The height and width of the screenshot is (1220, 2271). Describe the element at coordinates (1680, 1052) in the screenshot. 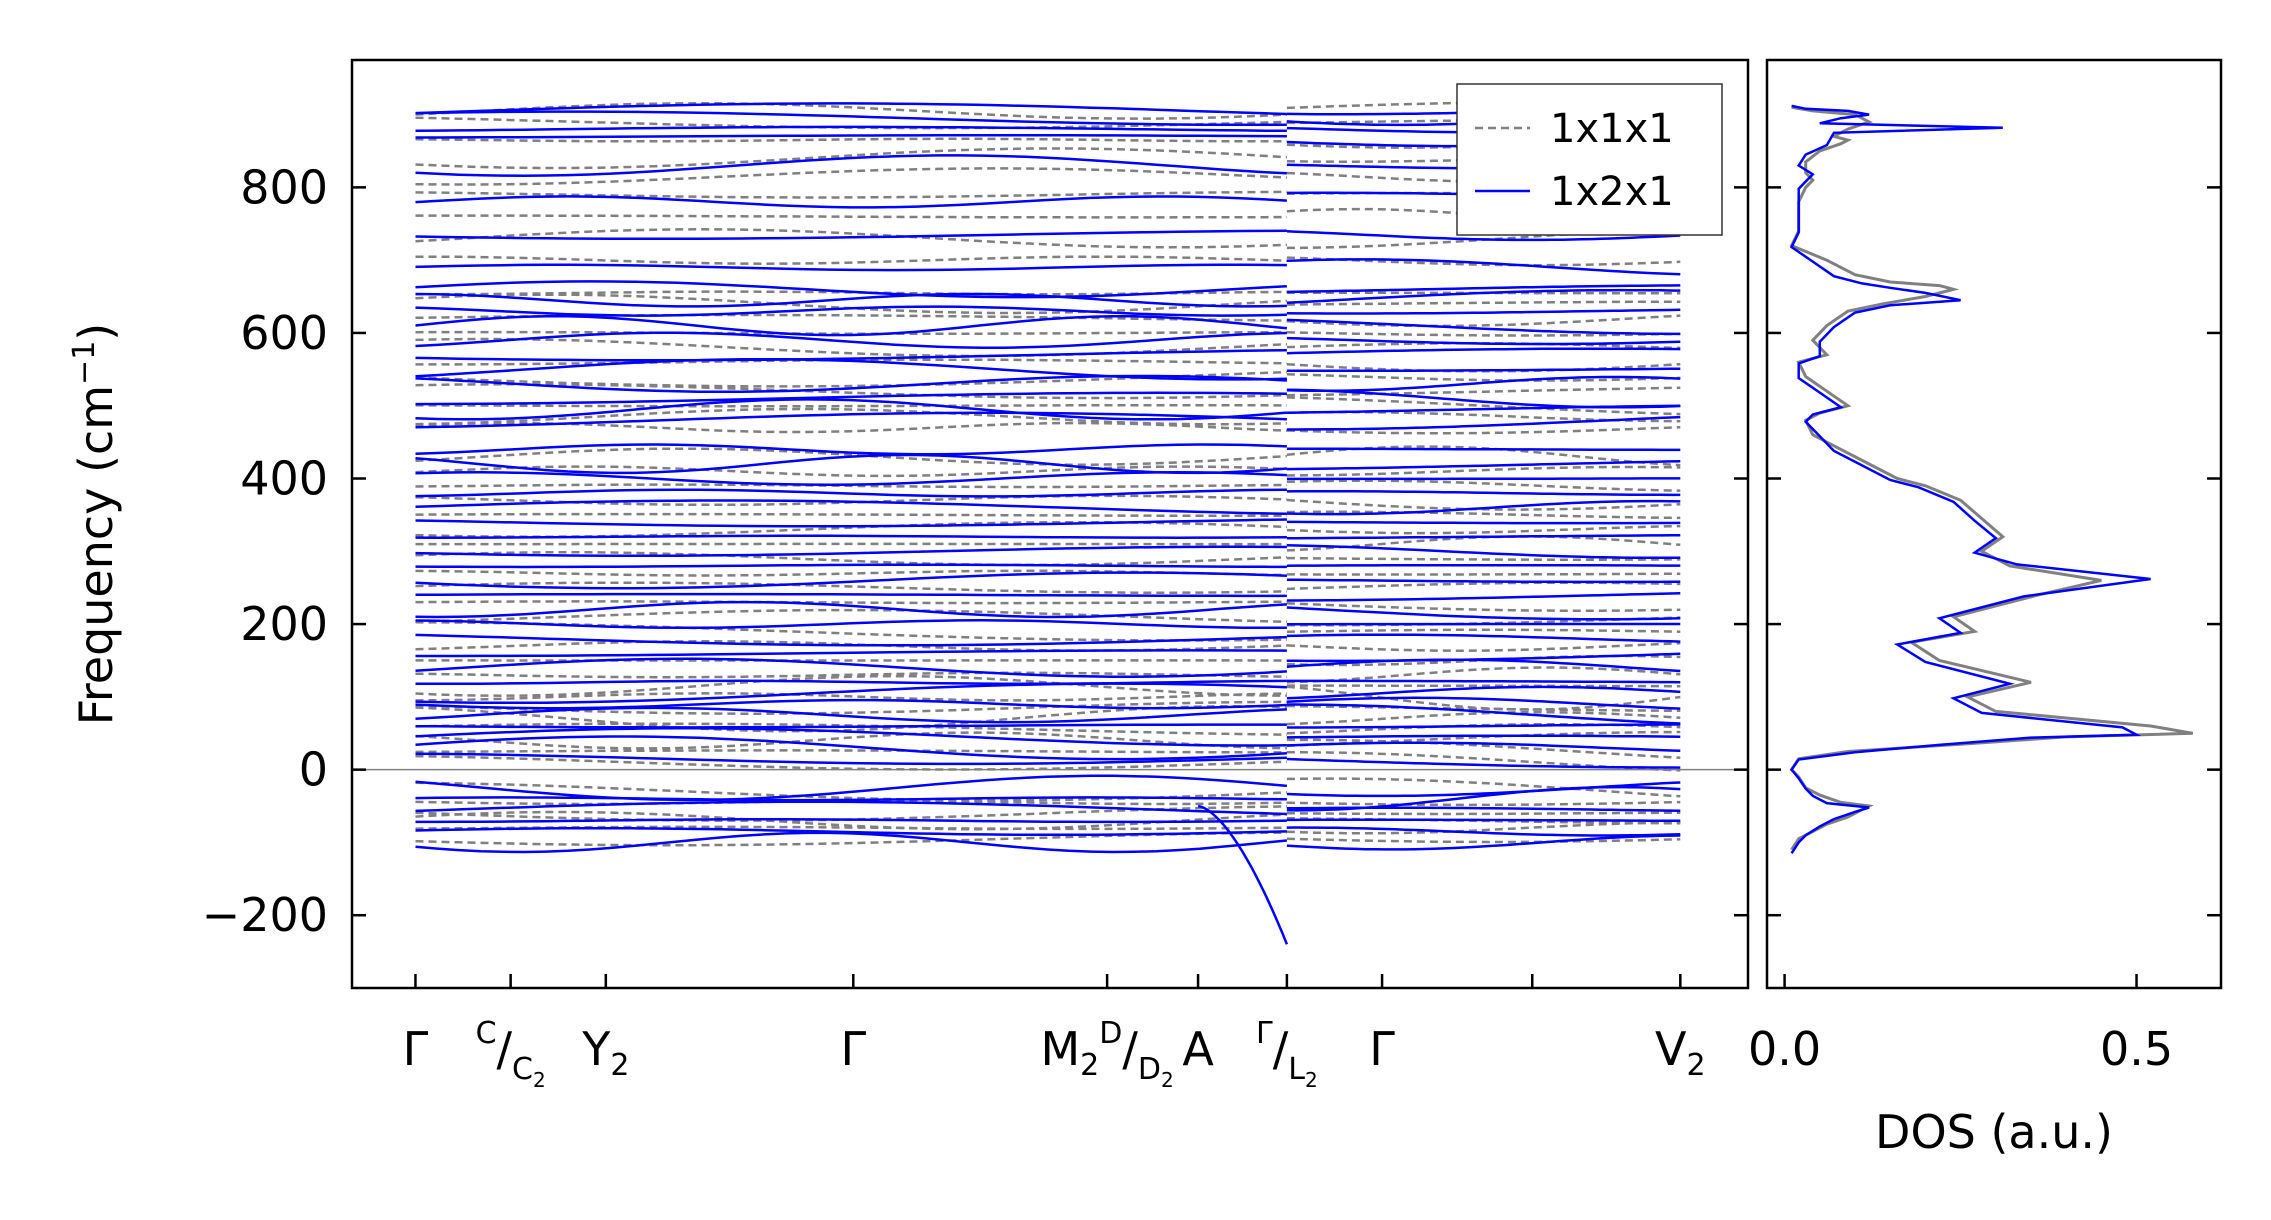

I see `x-tick-label: V2` at that location.